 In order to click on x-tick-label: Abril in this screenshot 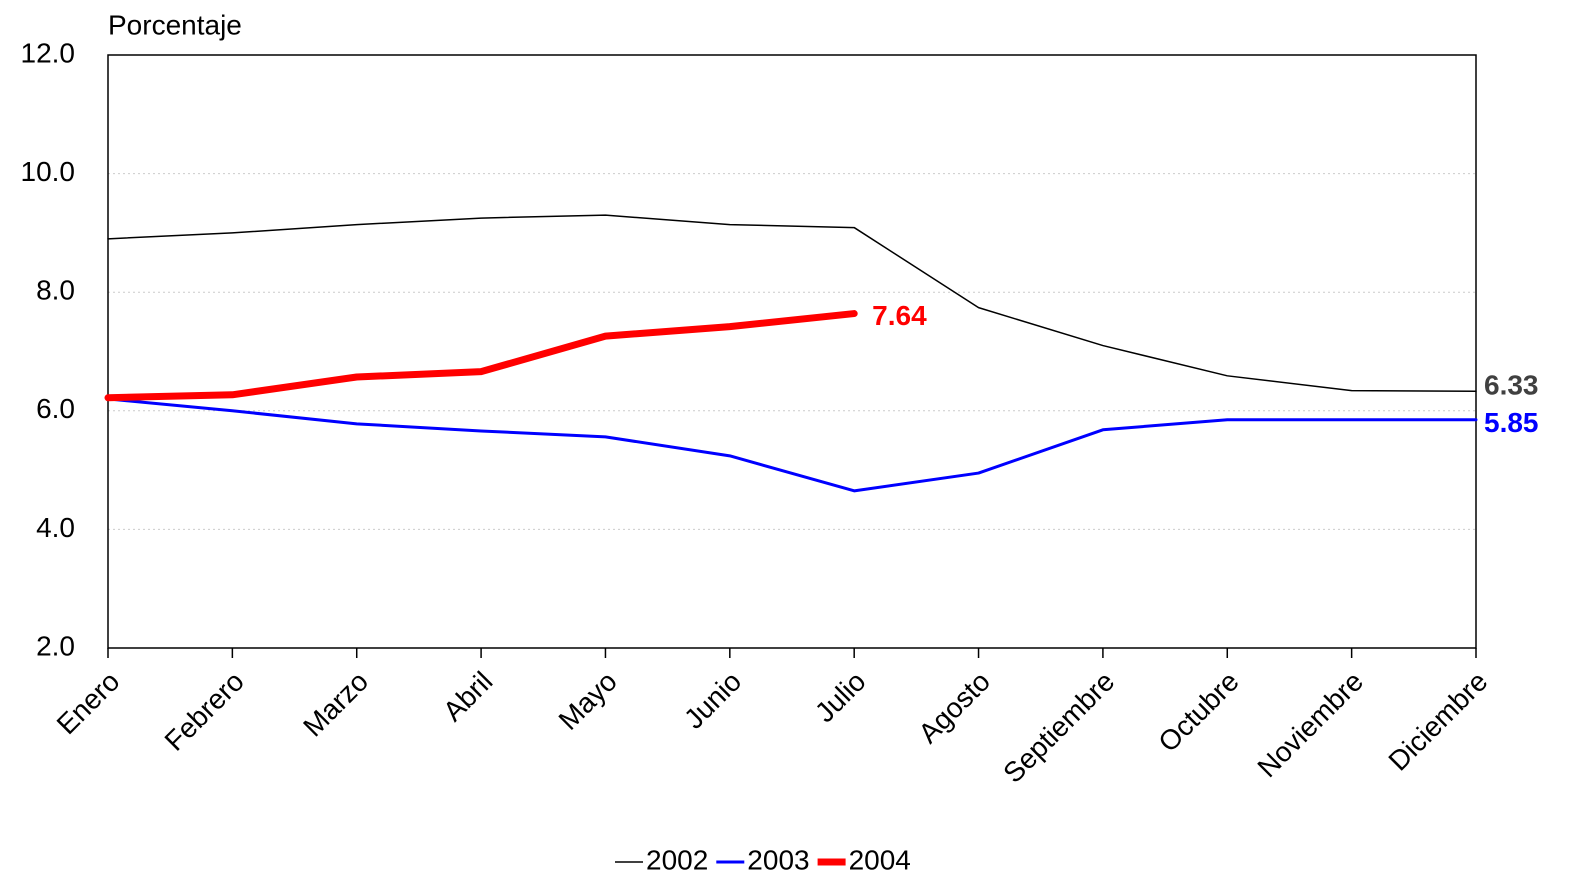, I will do `click(468, 697)`.